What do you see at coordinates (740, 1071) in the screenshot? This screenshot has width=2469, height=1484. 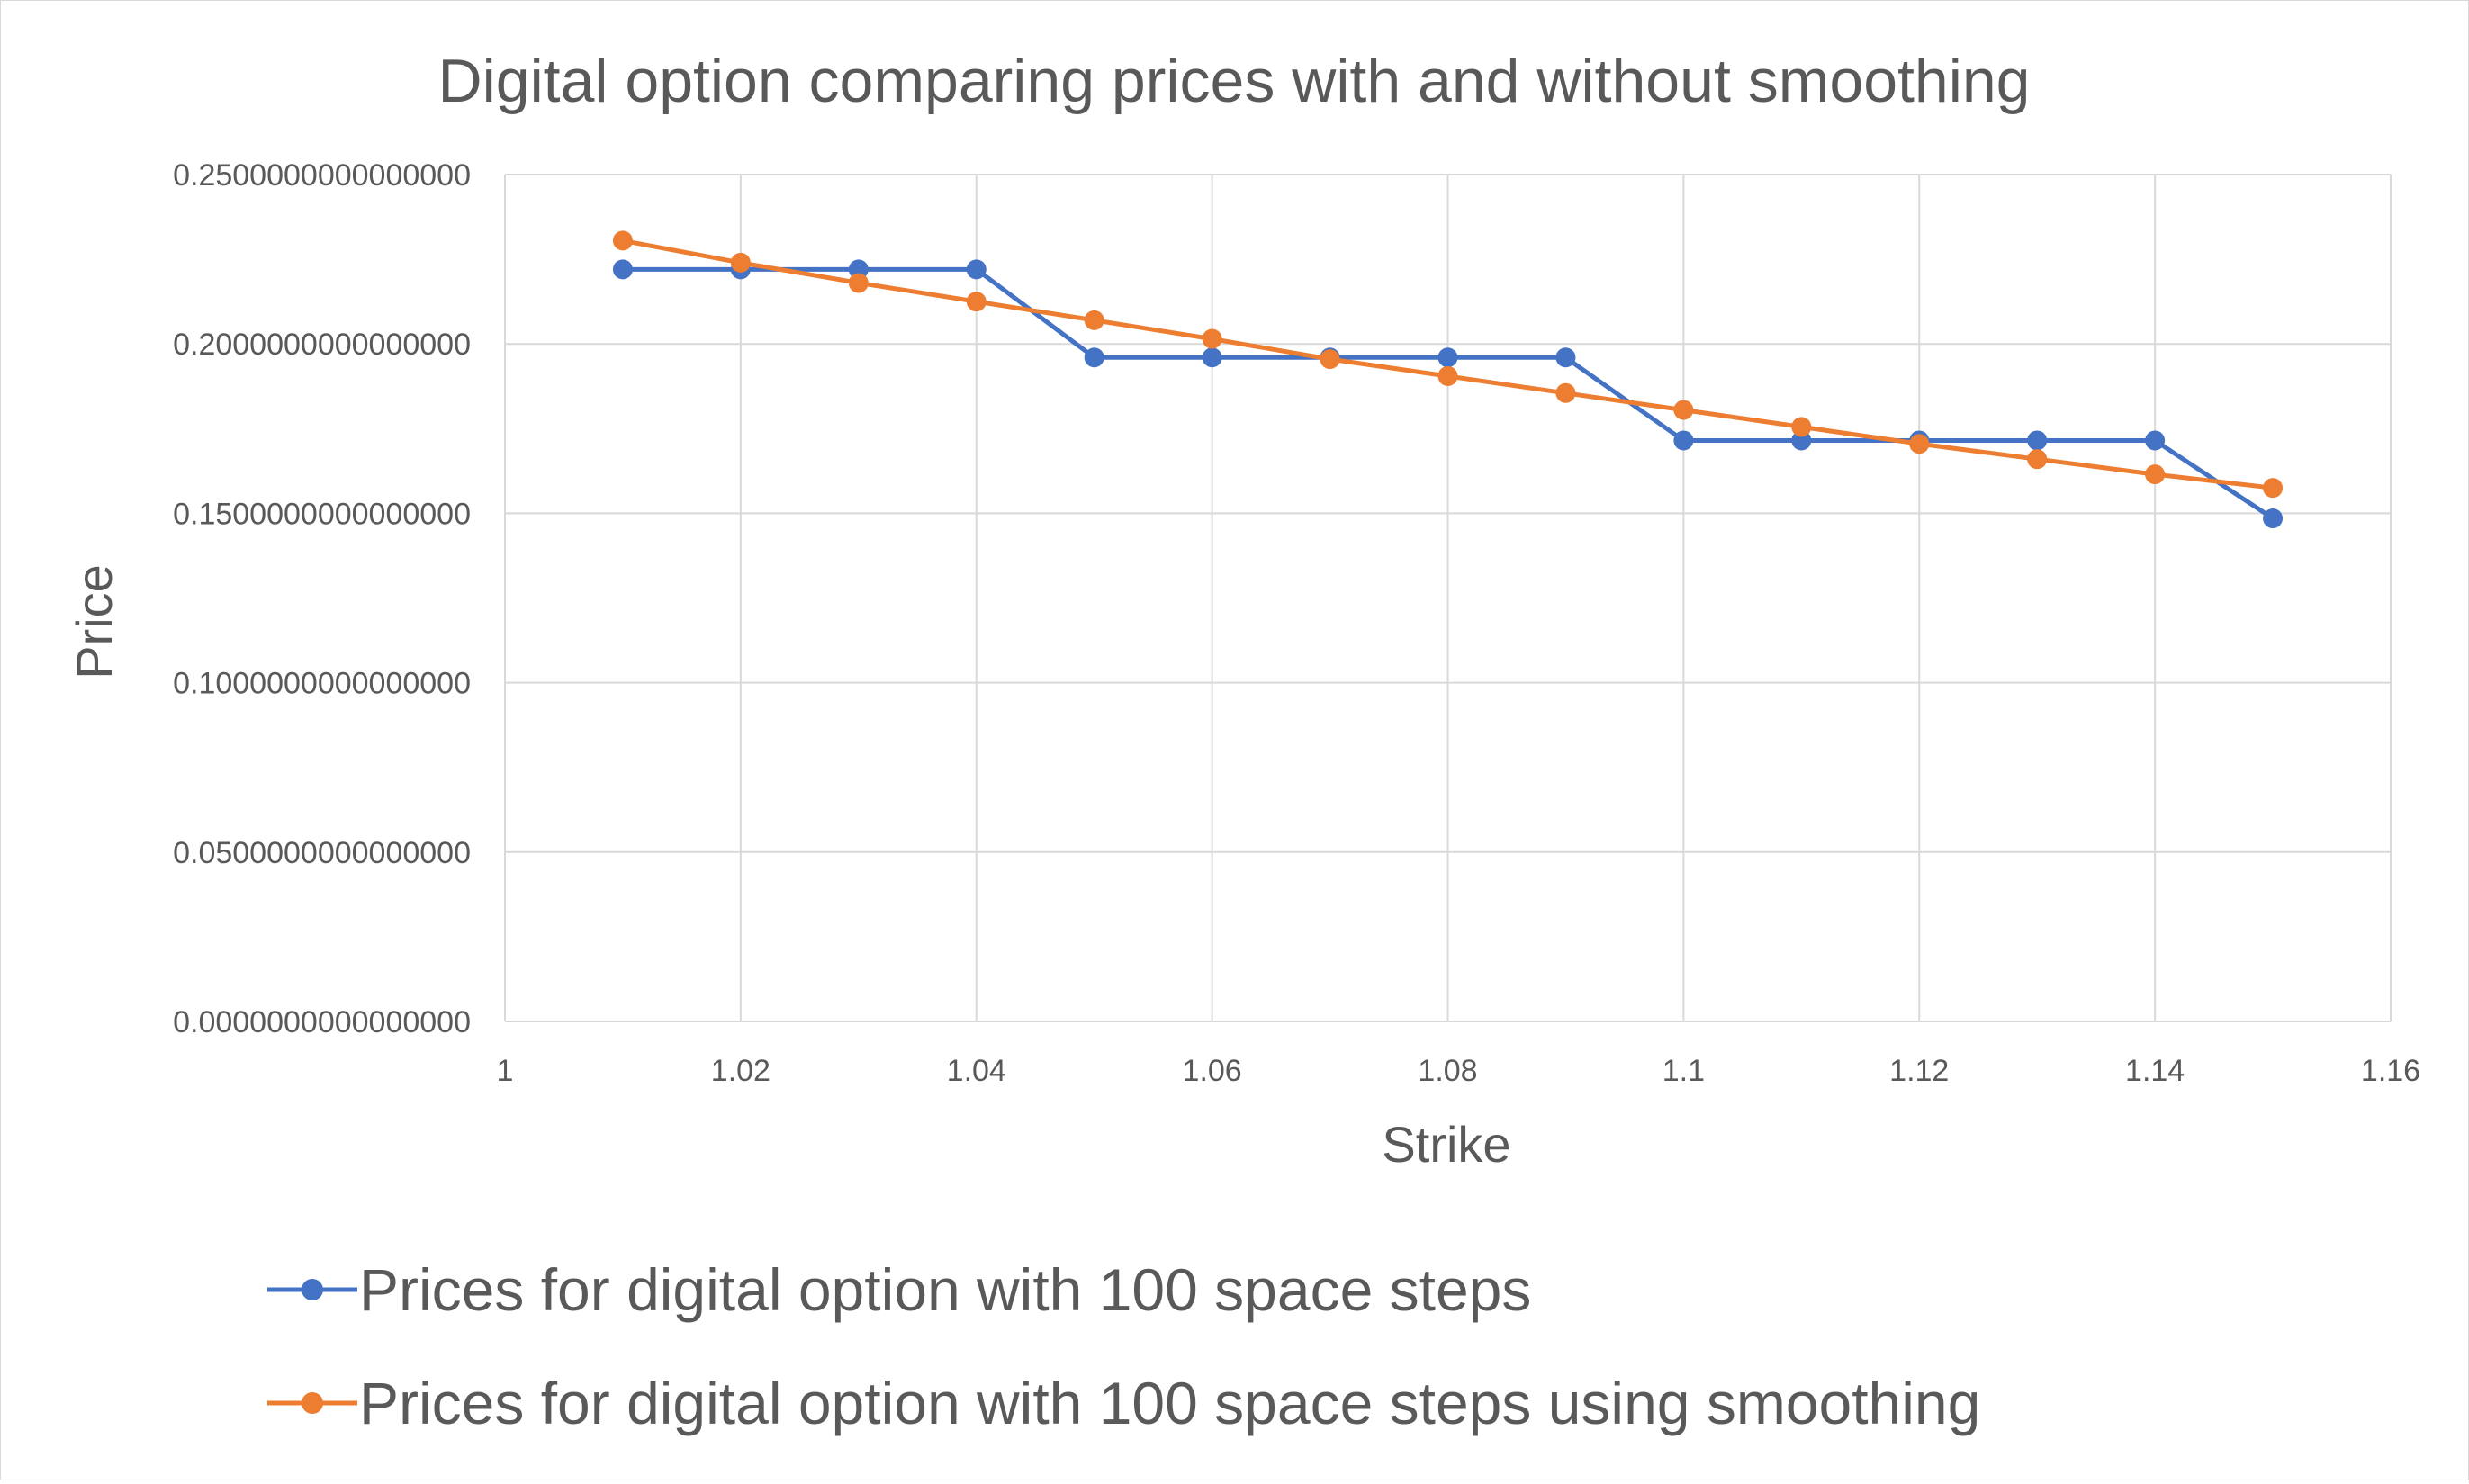 I see `x-tick-label: 1.02` at bounding box center [740, 1071].